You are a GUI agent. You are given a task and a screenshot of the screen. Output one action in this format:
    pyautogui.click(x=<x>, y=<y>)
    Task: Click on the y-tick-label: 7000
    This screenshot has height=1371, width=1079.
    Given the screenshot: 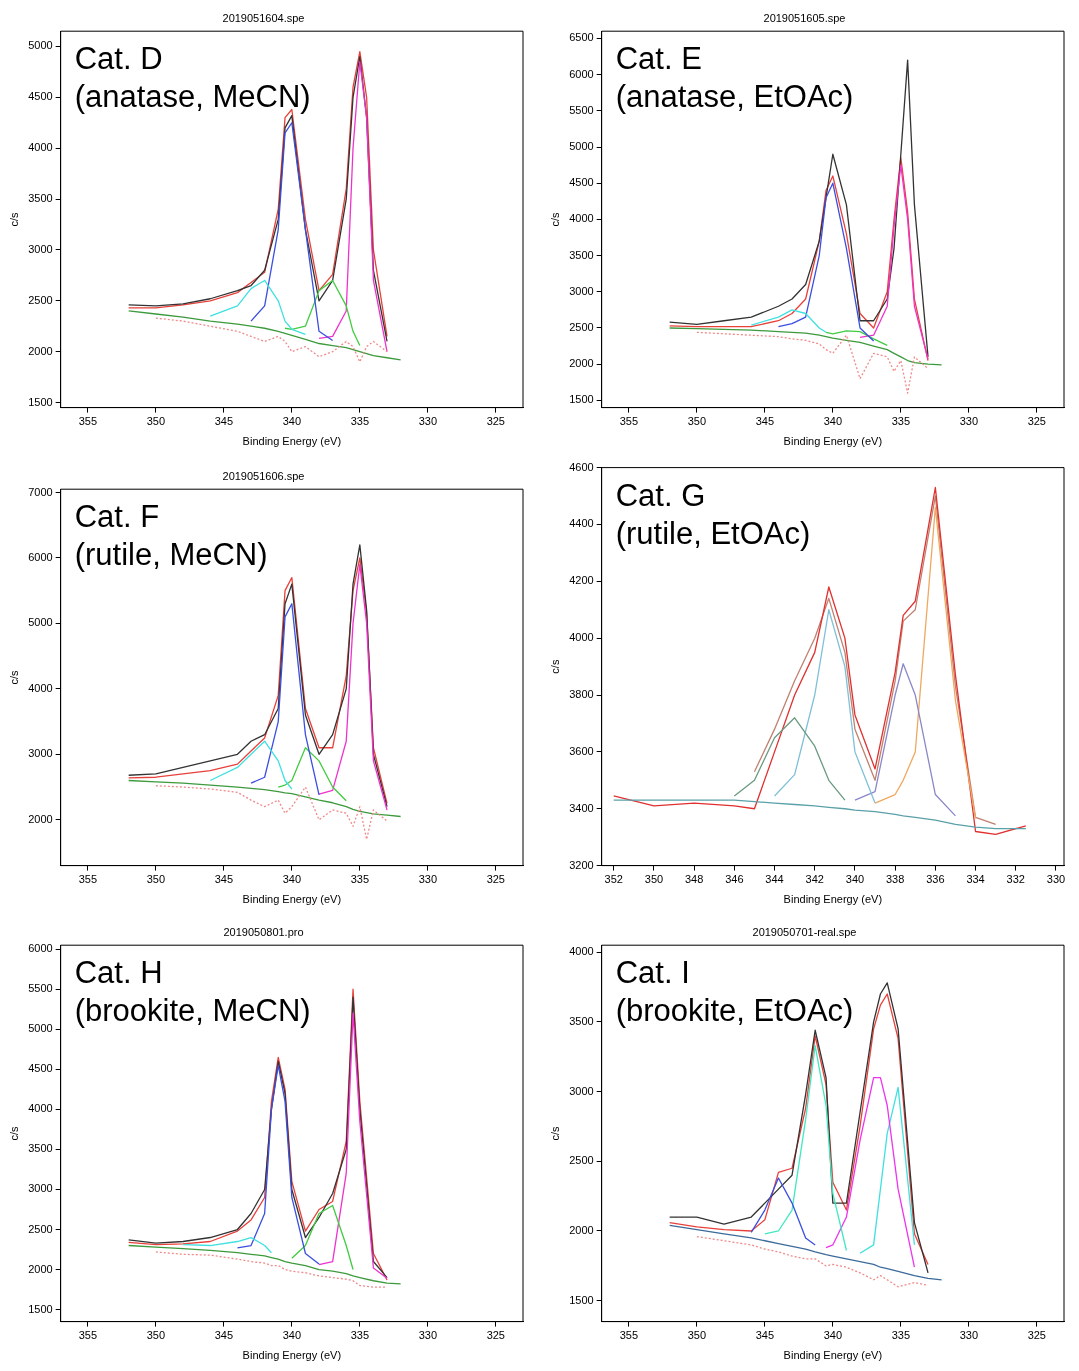 What is the action you would take?
    pyautogui.click(x=40, y=491)
    